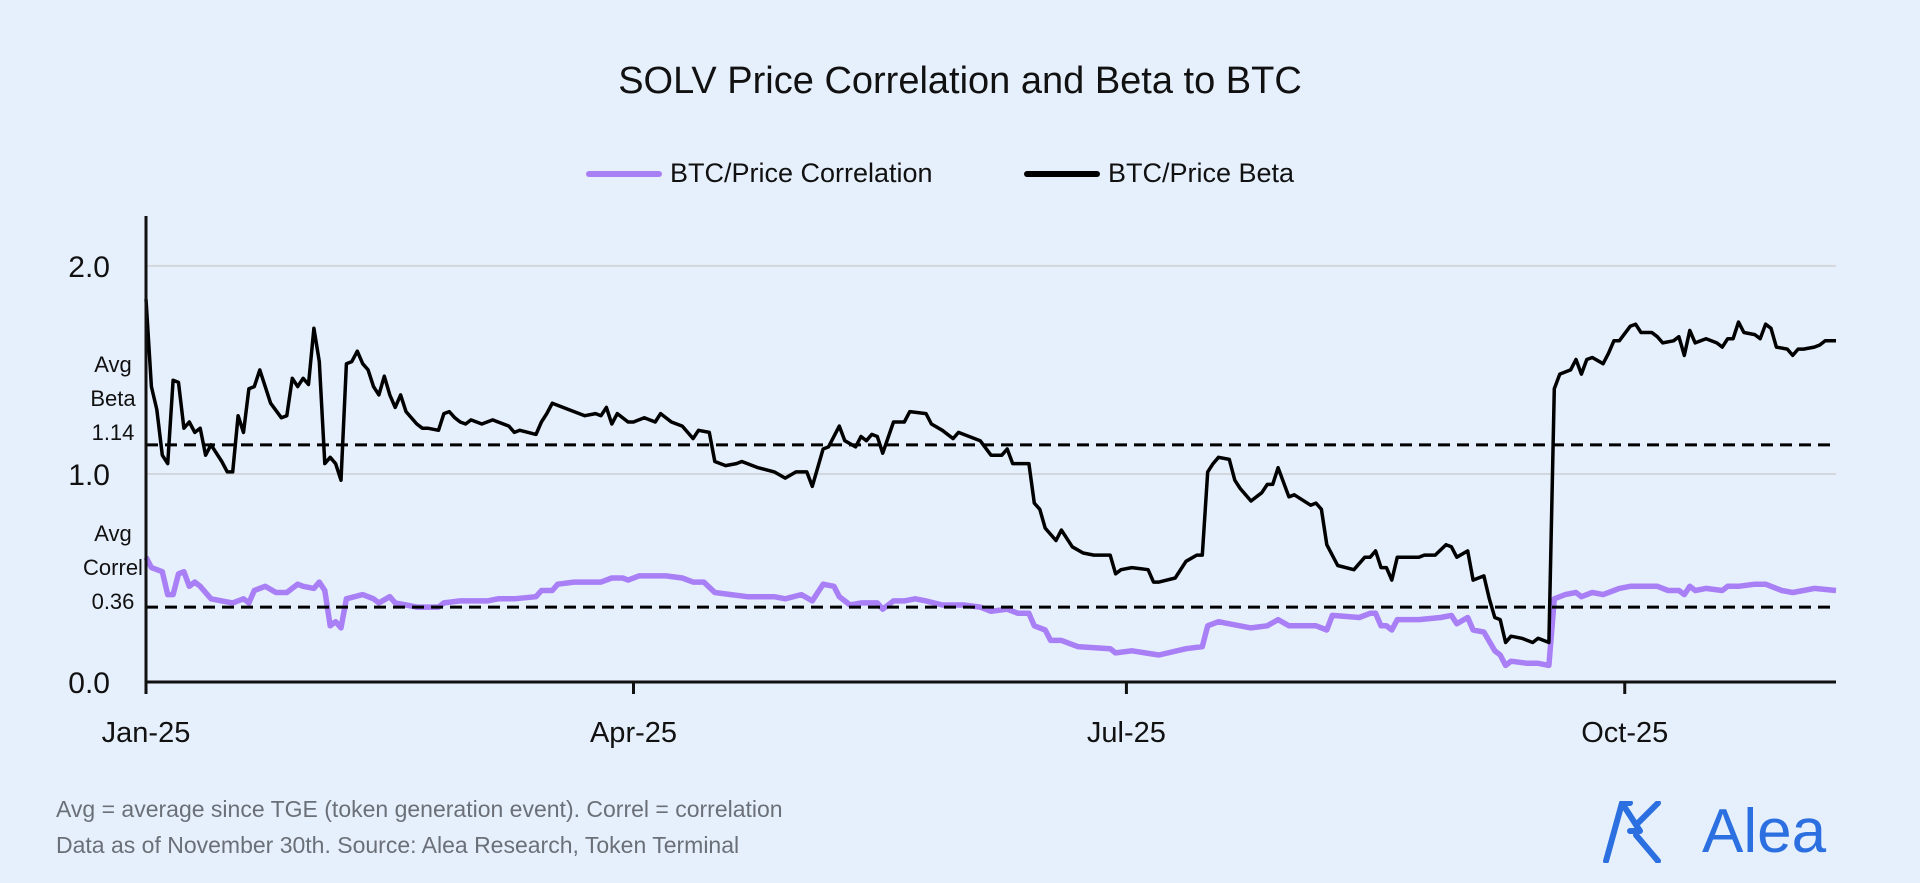 The height and width of the screenshot is (883, 1920). Describe the element at coordinates (89, 475) in the screenshot. I see `y-tick-label: 1.0` at that location.